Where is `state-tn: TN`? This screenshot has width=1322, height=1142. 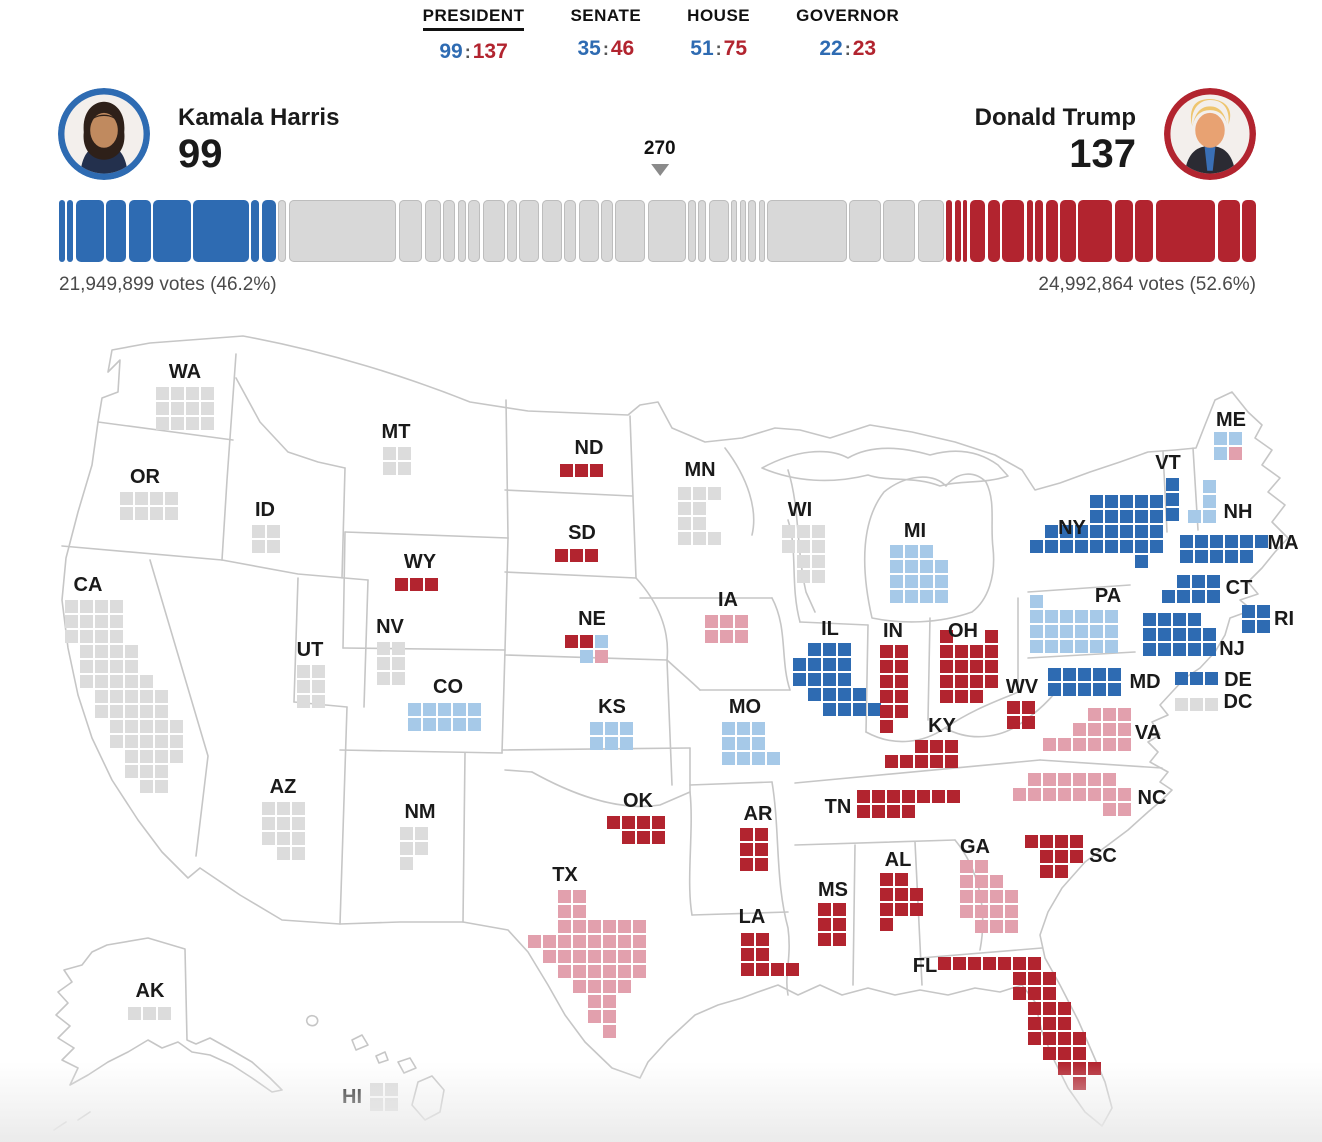
state-tn: TN is located at coordinates (892, 804).